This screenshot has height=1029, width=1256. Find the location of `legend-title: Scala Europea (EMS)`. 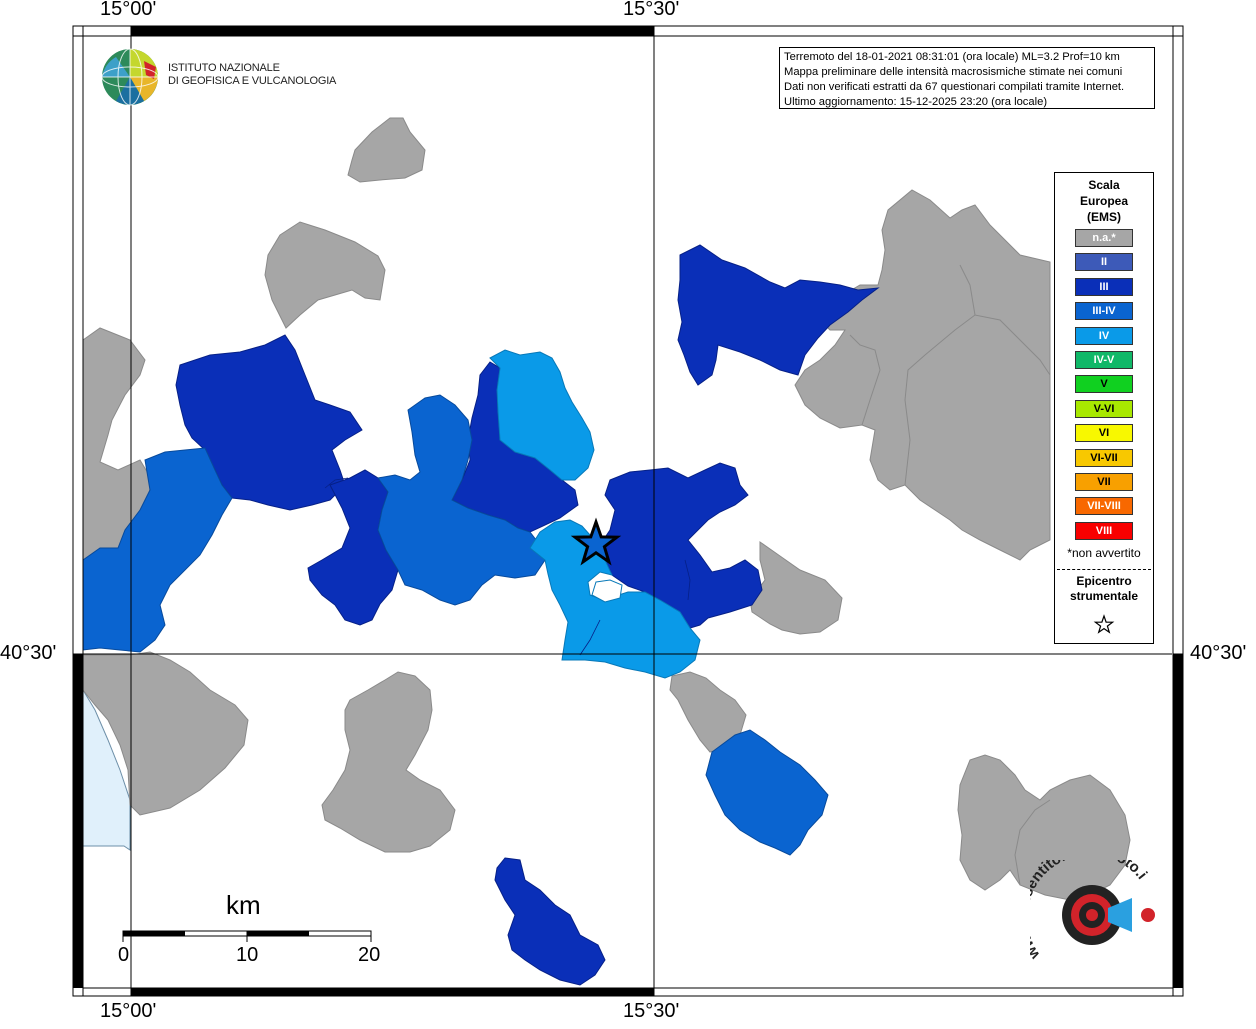

legend-title: Scala Europea (EMS) is located at coordinates (1104, 201).